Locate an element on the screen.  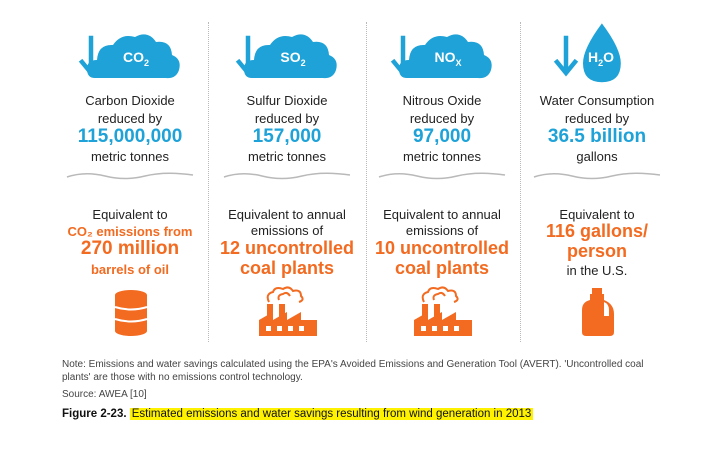
equivalent-amount: 270 million is located at coordinates (130, 248).